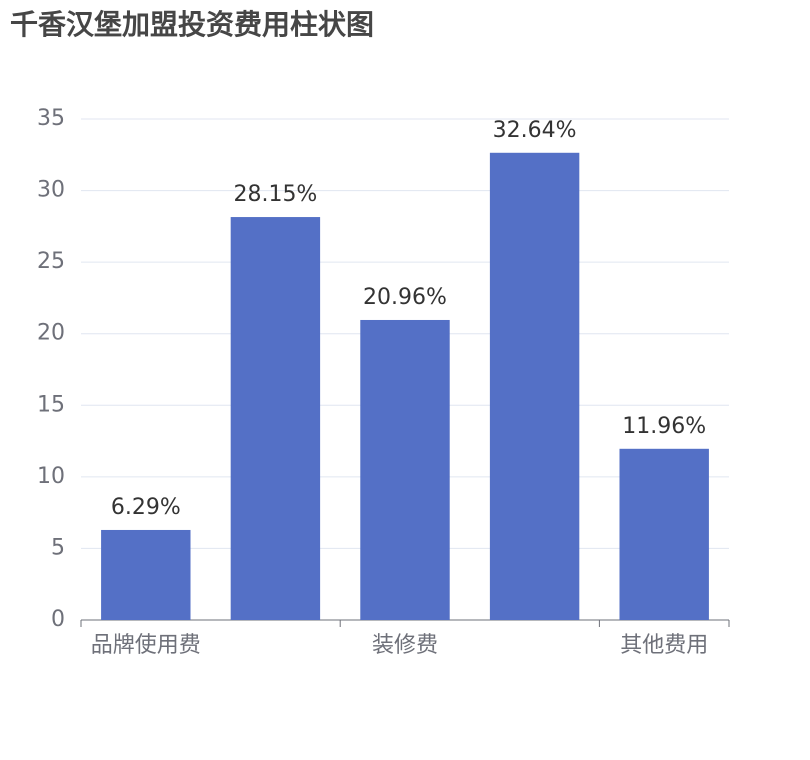  I want to click on y-tick-label: 15, so click(51, 404).